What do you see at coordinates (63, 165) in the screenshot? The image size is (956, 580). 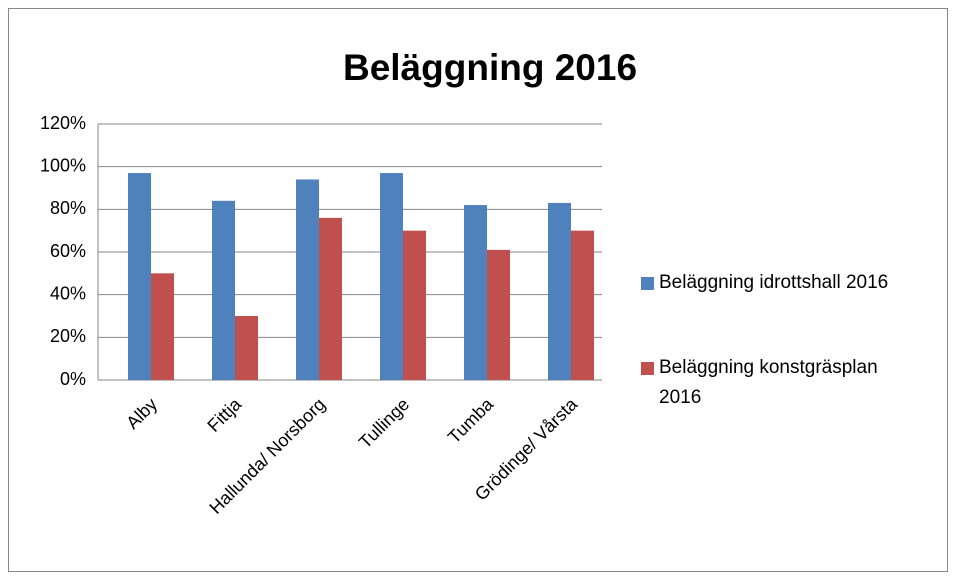 I see `y-tick-label: 100%` at bounding box center [63, 165].